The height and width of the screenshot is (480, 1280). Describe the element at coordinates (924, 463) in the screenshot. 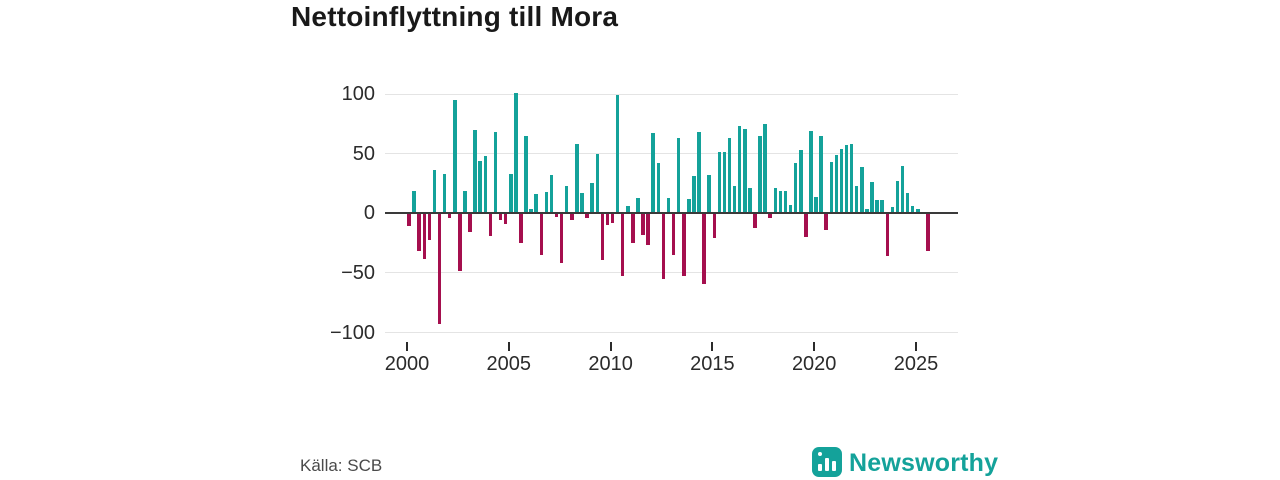

I see `newsworthy-wordmark: Newsworthy` at that location.